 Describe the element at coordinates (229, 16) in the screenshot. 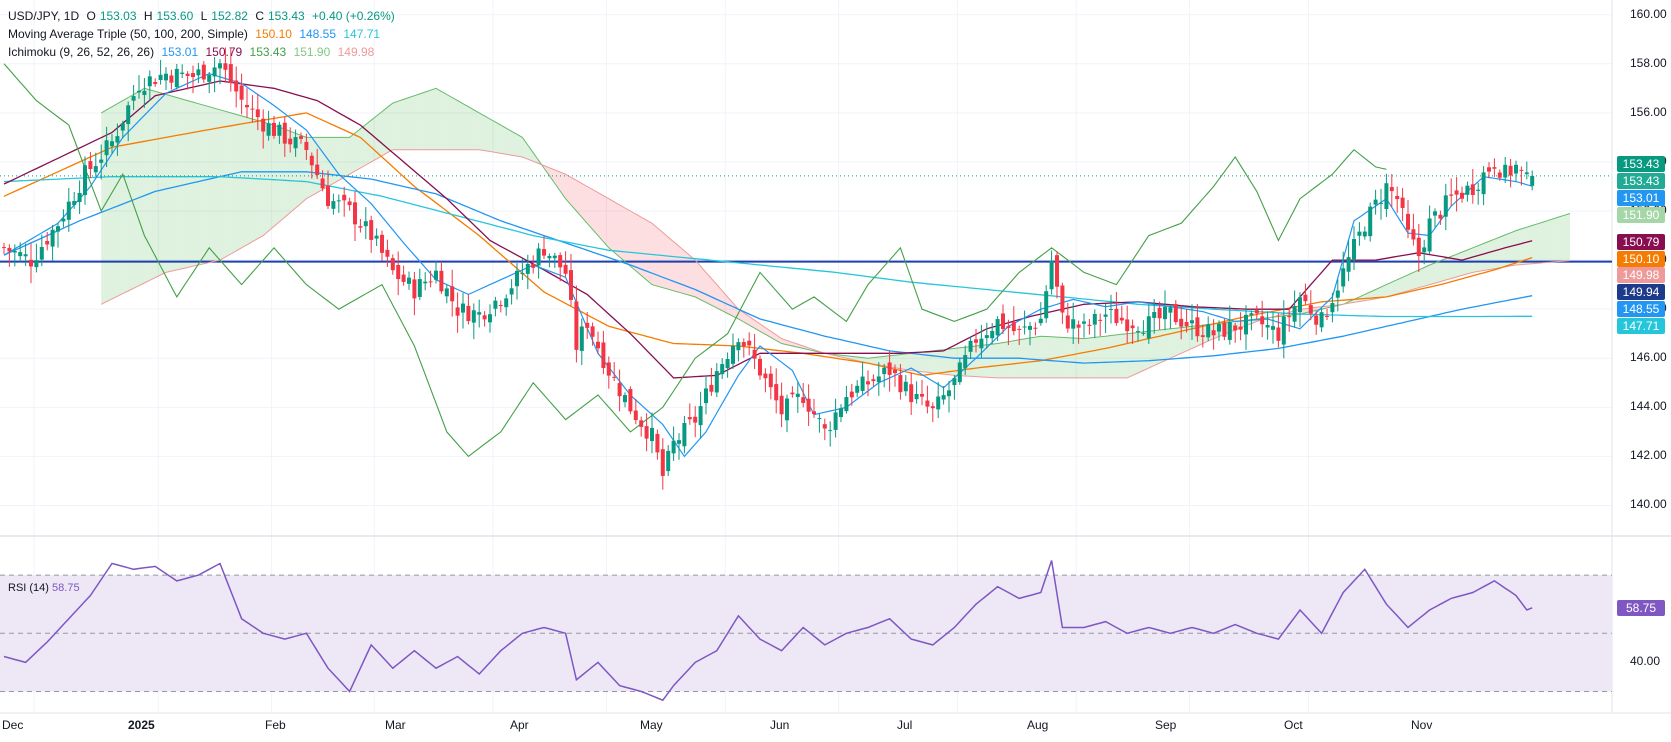

I see `low-value: 152.82` at that location.